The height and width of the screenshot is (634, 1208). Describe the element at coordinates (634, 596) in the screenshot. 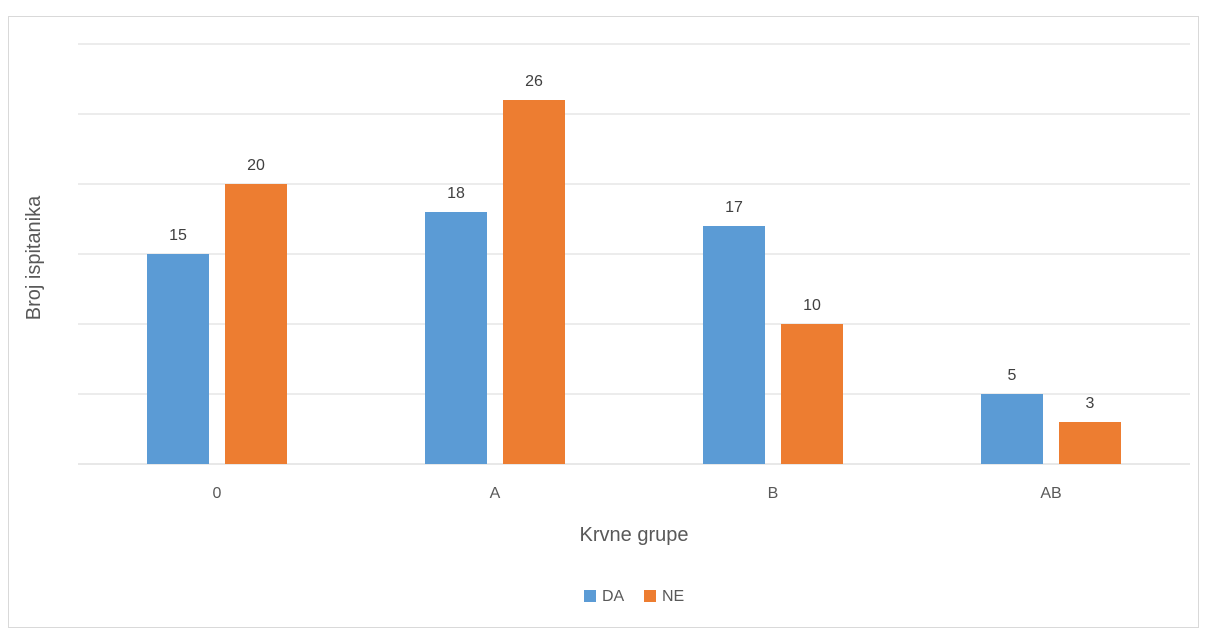

I see `legend: DA NE` at that location.